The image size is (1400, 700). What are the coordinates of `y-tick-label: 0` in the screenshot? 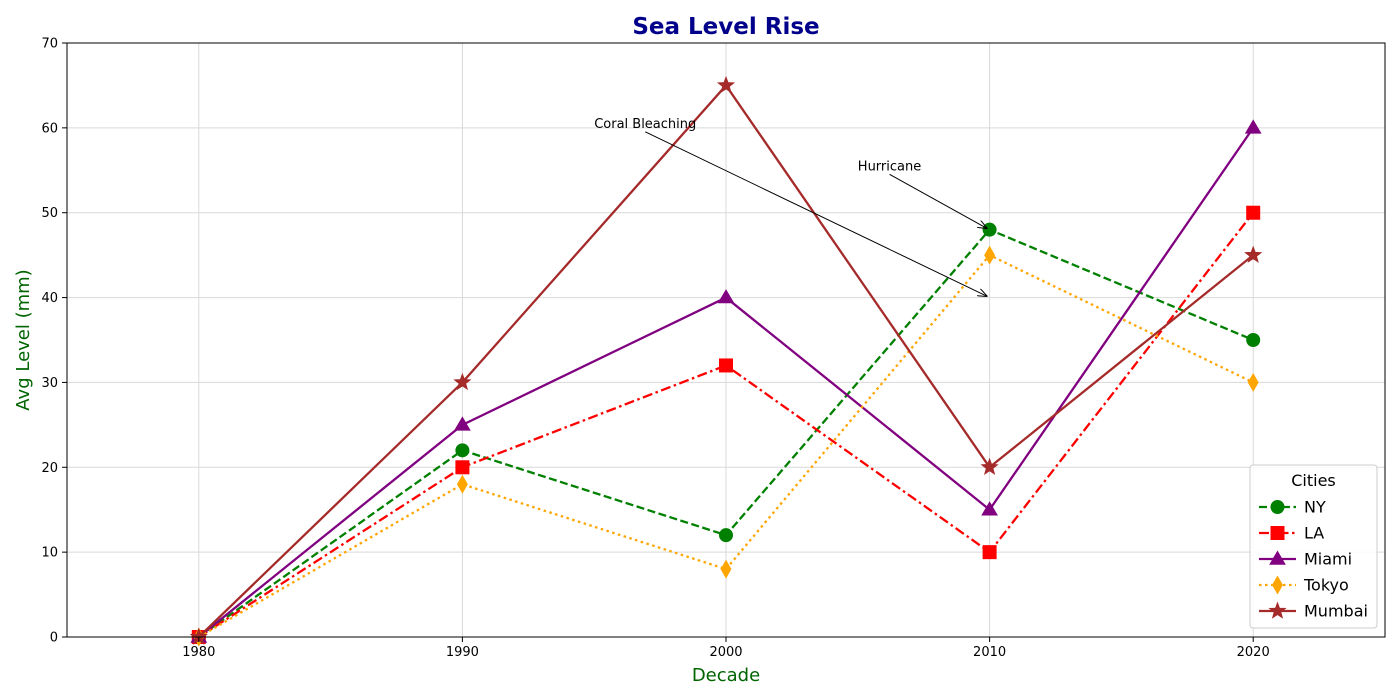 It's located at (54, 638).